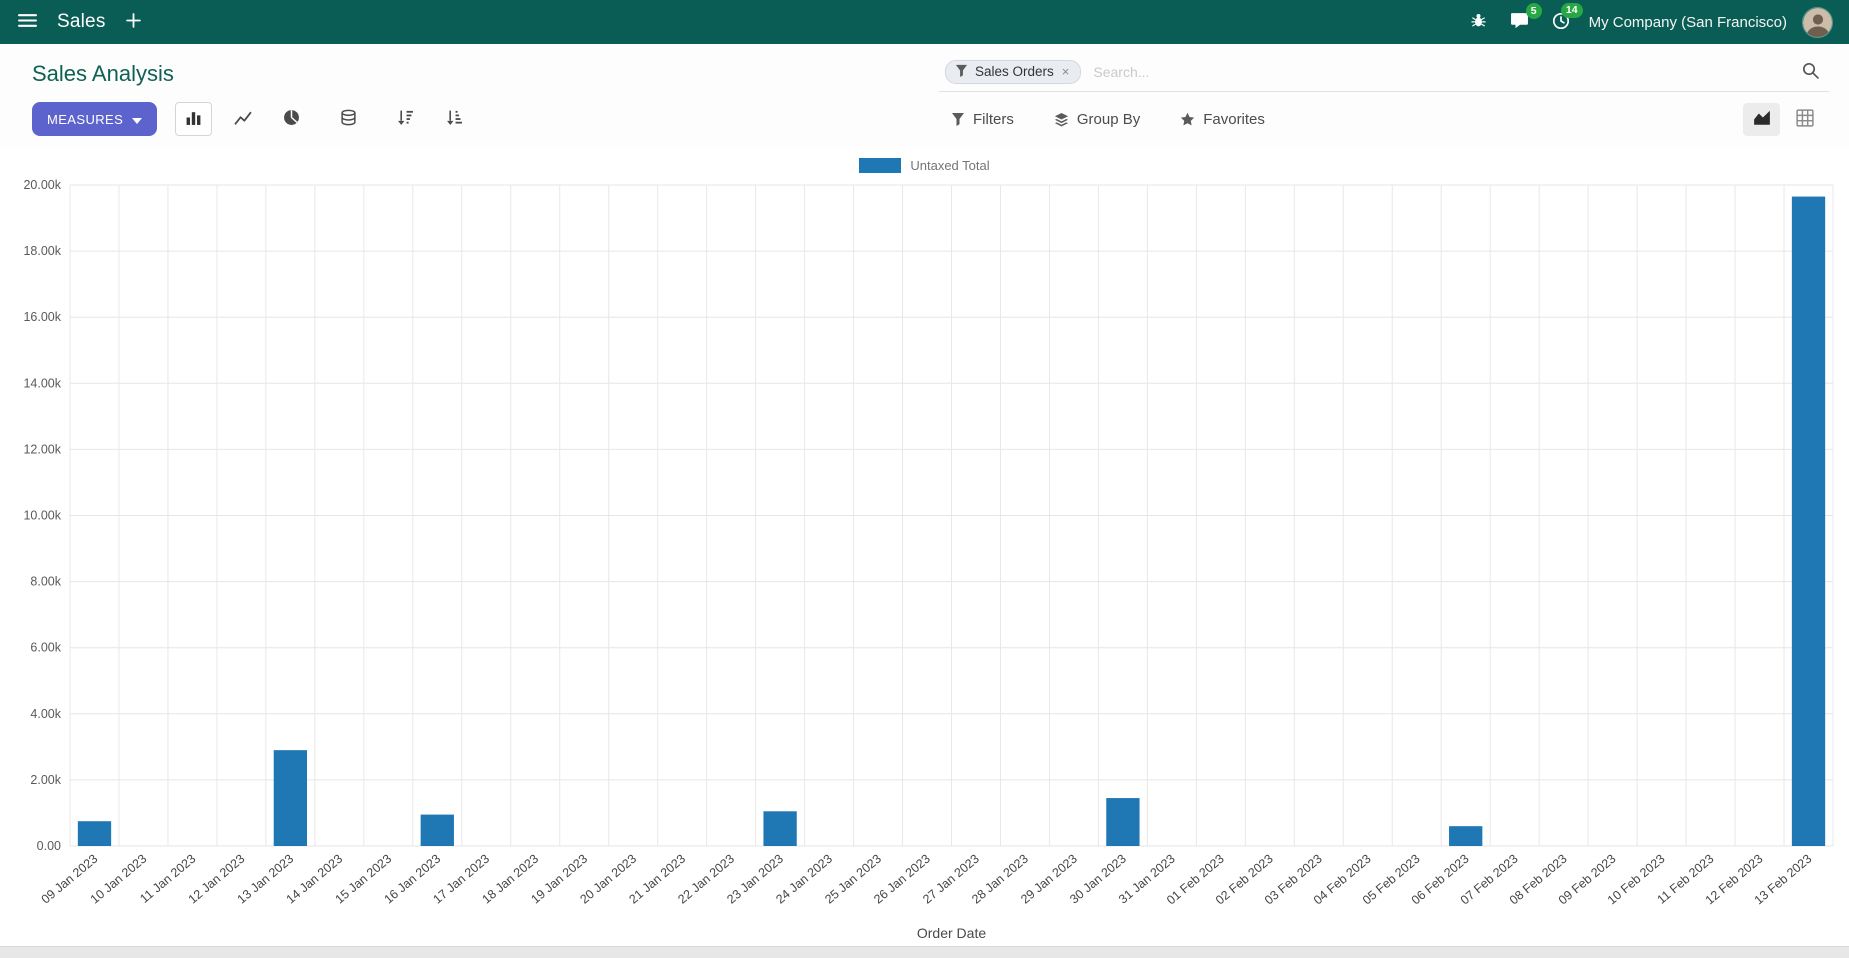  I want to click on magnifier-icon, so click(1810, 72).